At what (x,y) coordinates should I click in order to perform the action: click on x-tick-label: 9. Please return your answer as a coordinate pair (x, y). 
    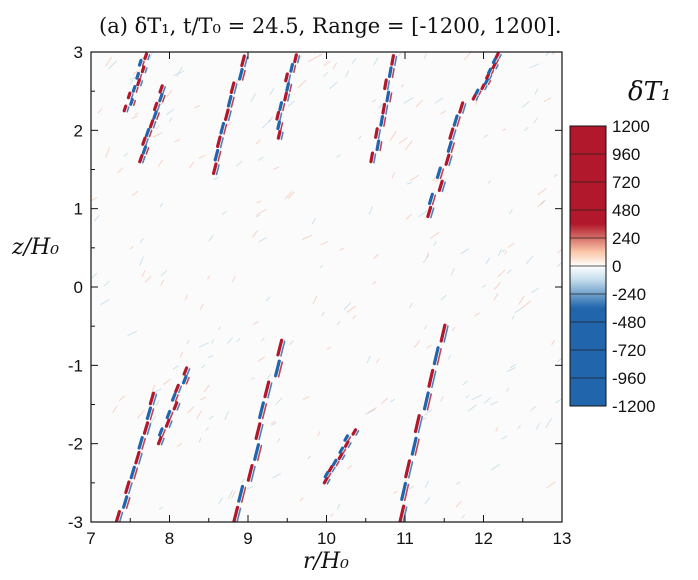
    Looking at the image, I should click on (247, 538).